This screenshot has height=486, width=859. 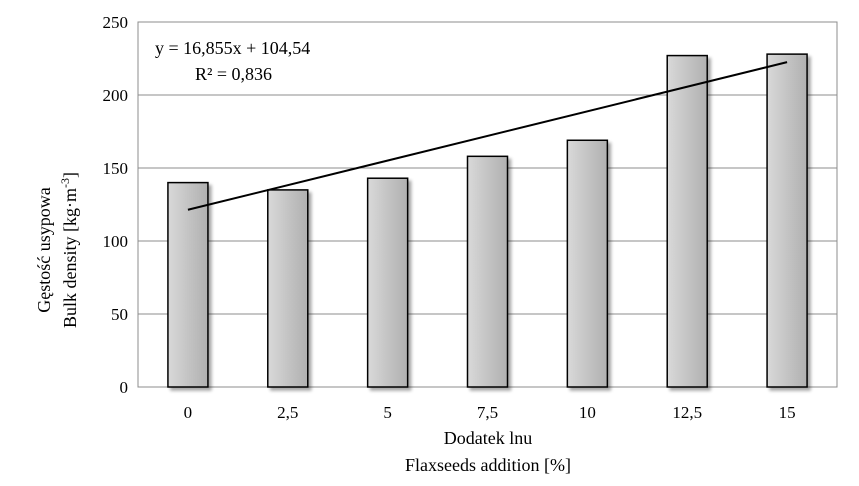 I want to click on y-tick-label: 0, so click(x=124, y=387).